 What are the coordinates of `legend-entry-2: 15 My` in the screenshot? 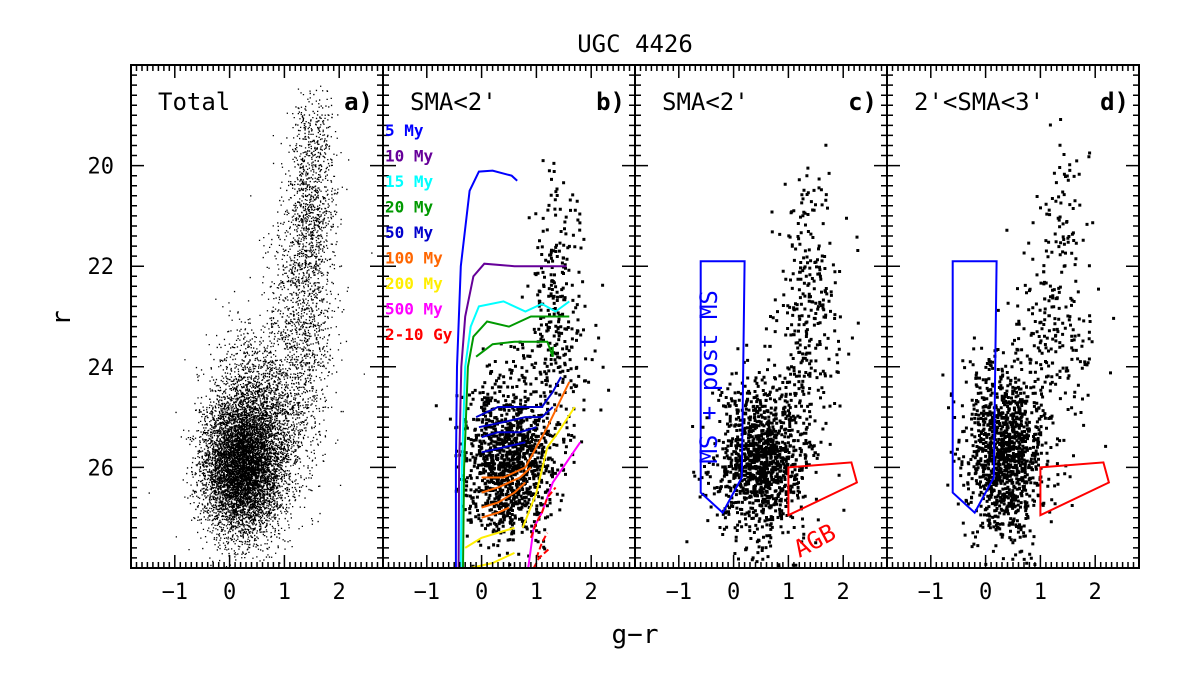 It's located at (409, 181).